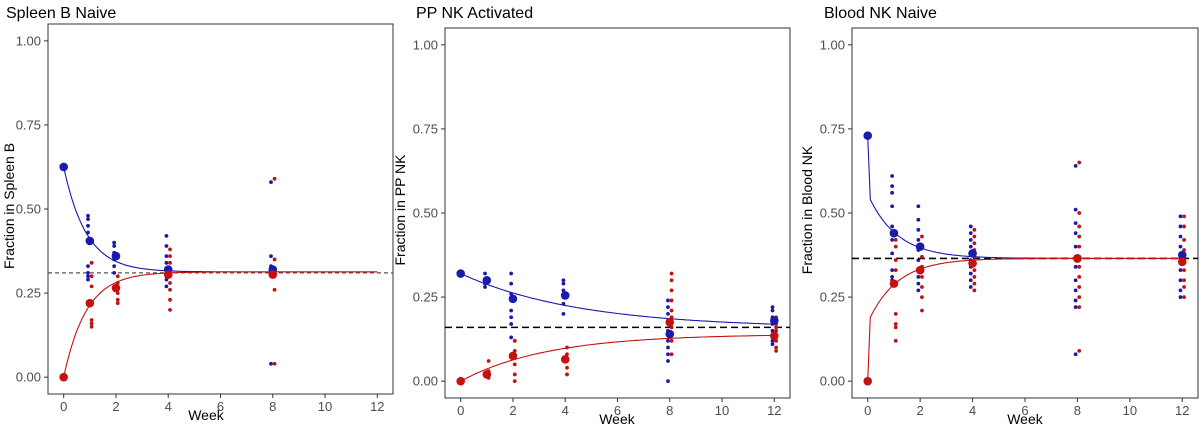  I want to click on y-tick-label: 0.50, so click(832, 213).